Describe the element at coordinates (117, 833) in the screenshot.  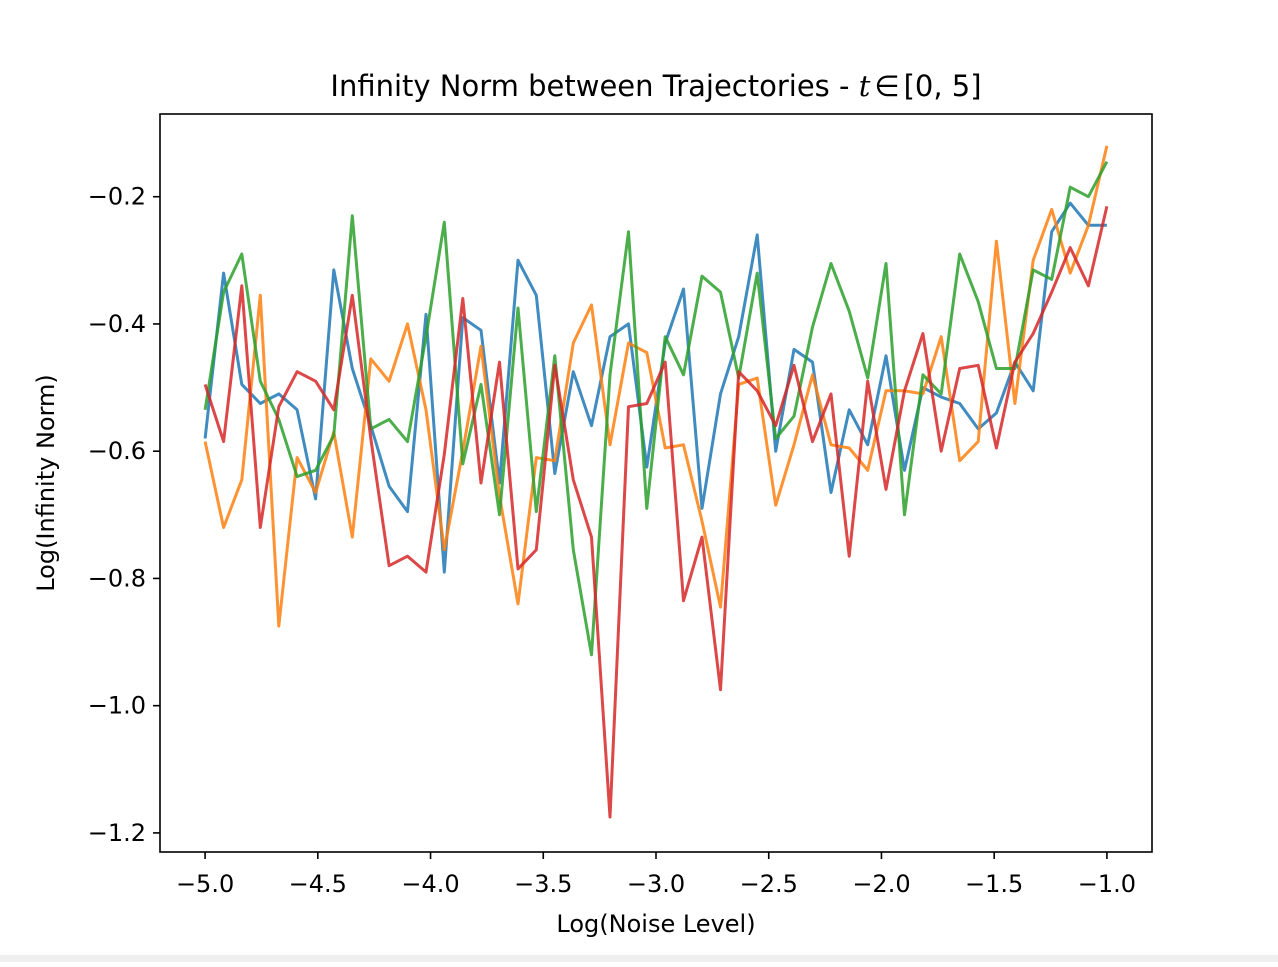
I see `y-tick-label: −1.2` at that location.